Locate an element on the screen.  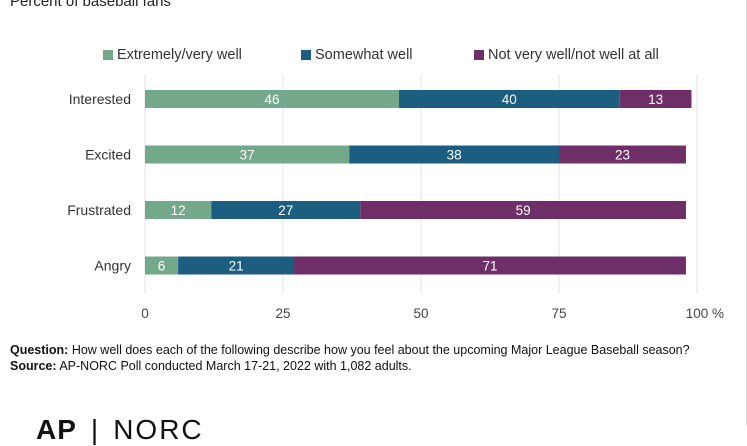
chart-subtitle: Percent of baseball fans is located at coordinates (90, 5).